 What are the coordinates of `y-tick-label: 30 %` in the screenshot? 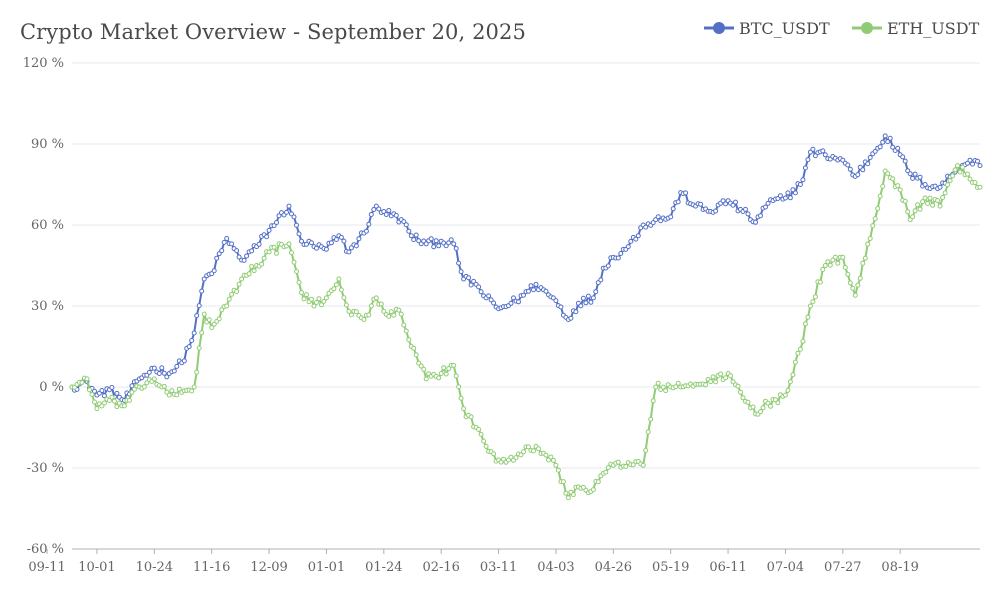 It's located at (47, 306).